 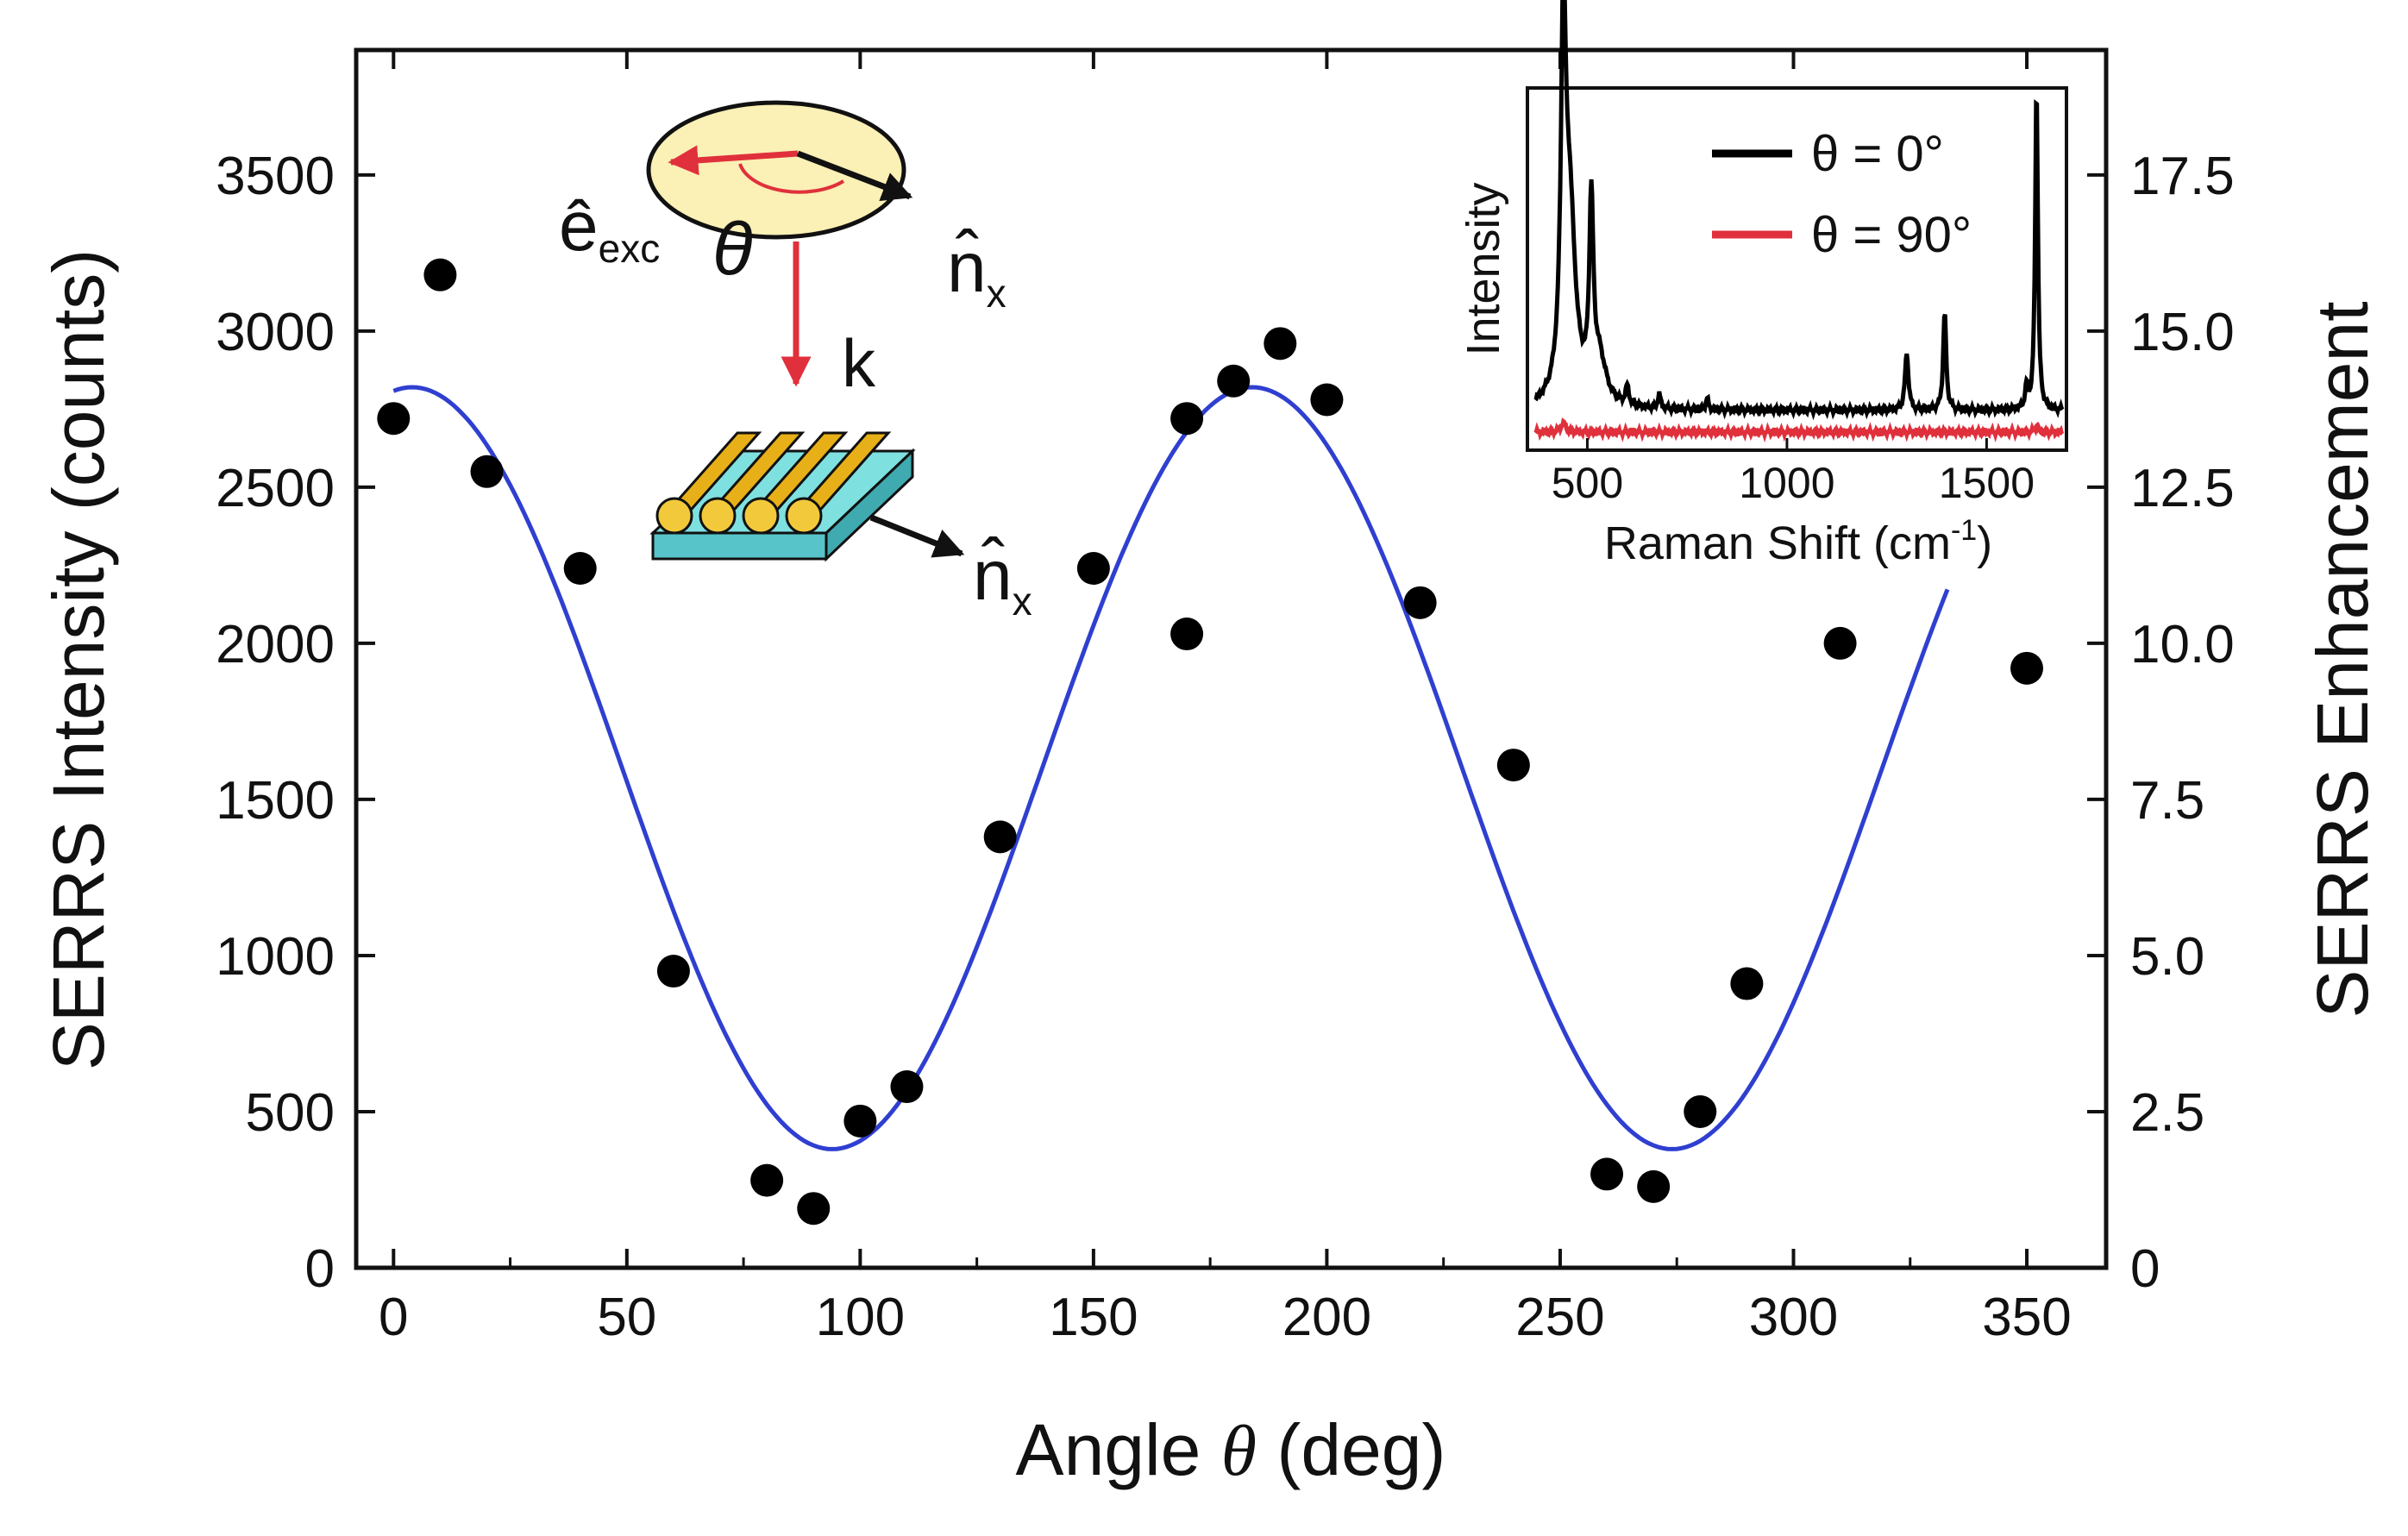 What do you see at coordinates (2182, 644) in the screenshot?
I see `y2-tick-label: 10.0` at bounding box center [2182, 644].